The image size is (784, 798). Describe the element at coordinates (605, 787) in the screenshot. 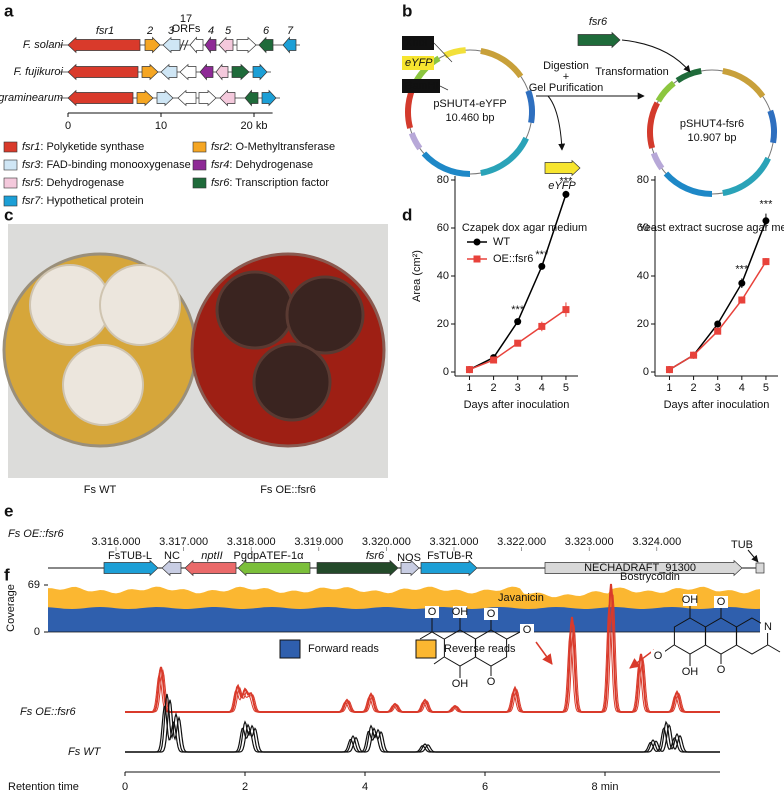

I see `time-tick-label: 8 min` at that location.